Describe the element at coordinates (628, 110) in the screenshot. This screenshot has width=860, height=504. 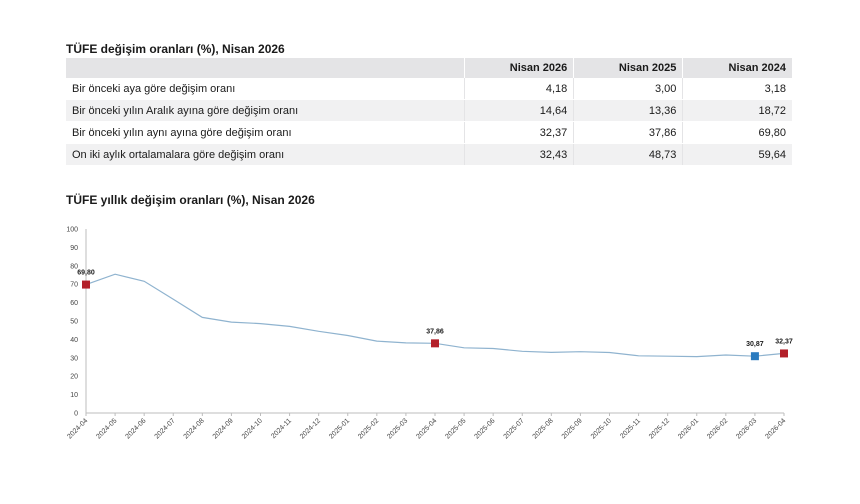
I see `cell-value: 13,36` at that location.